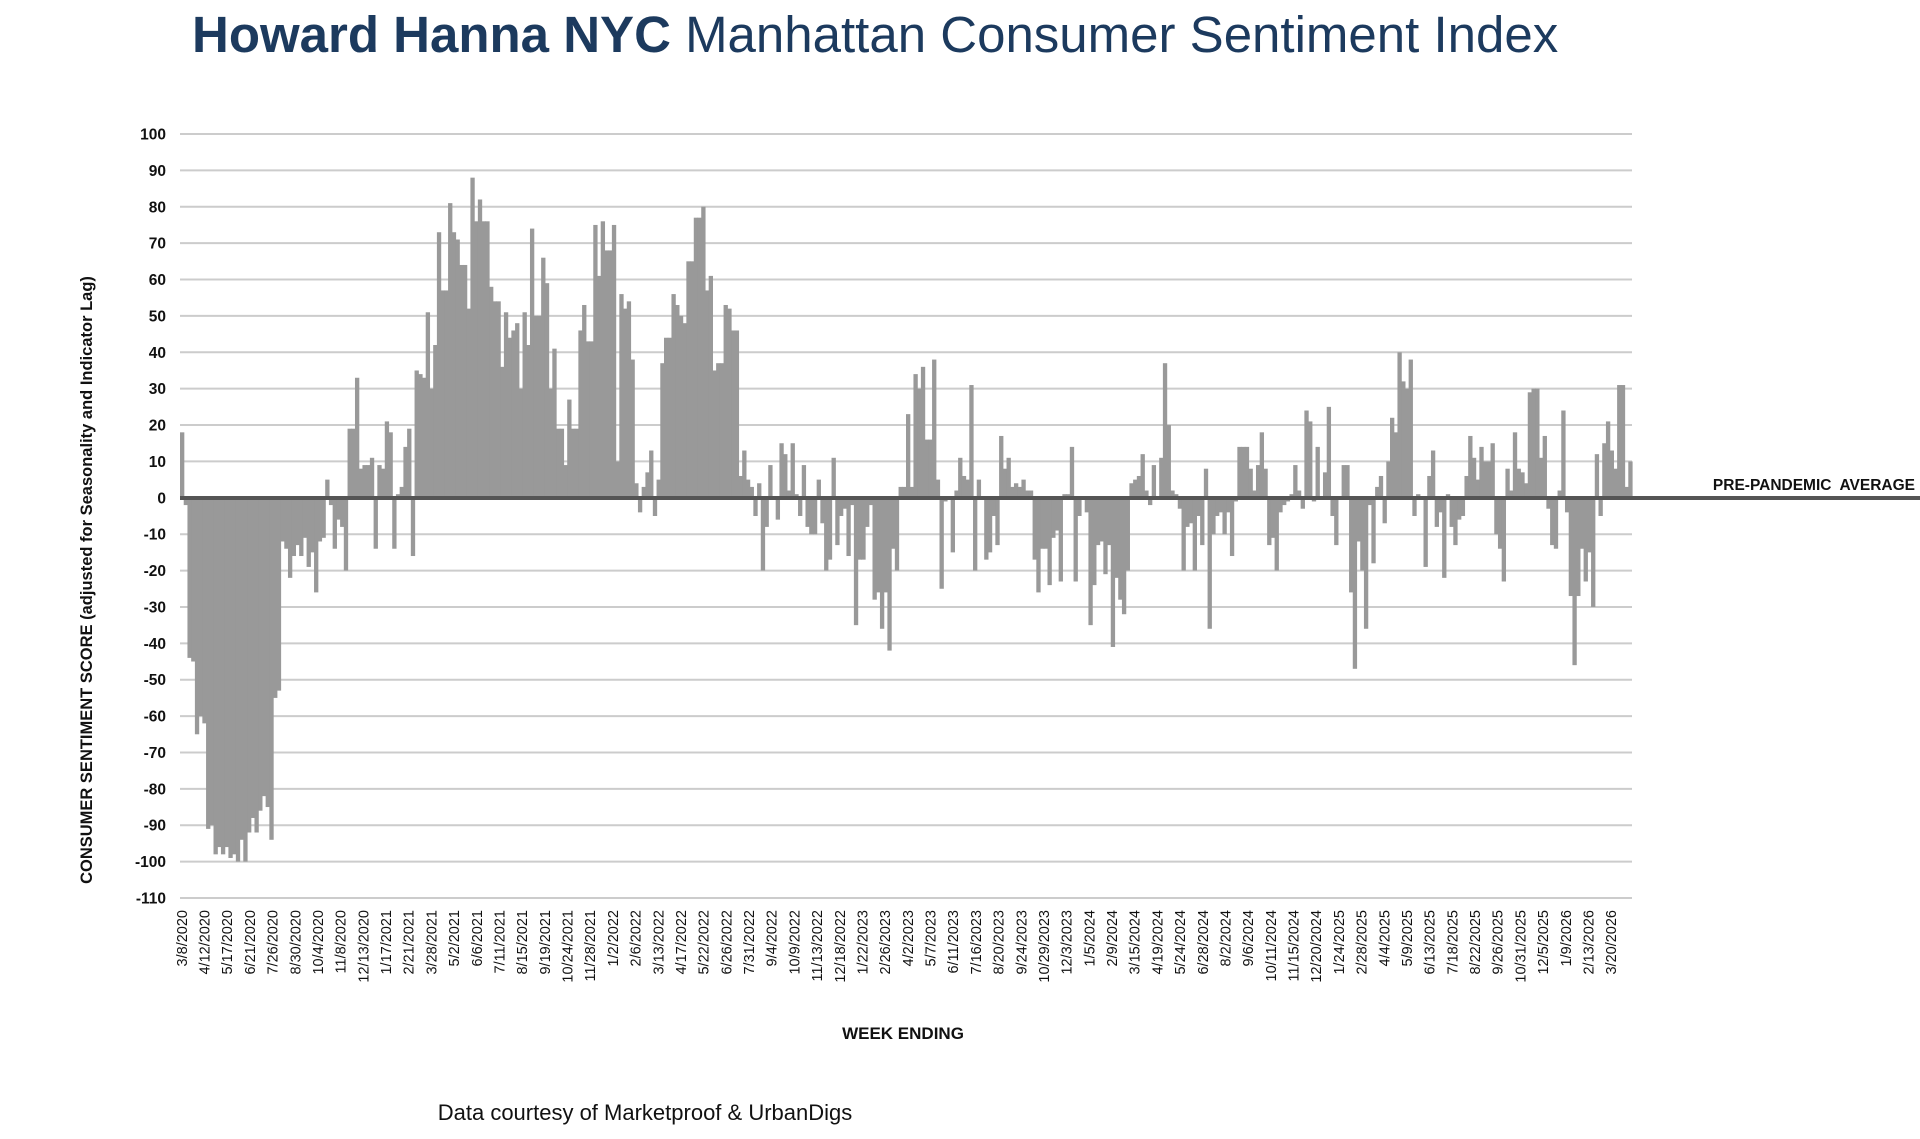 The height and width of the screenshot is (1139, 1920). I want to click on y-tick-label: 50, so click(157, 316).